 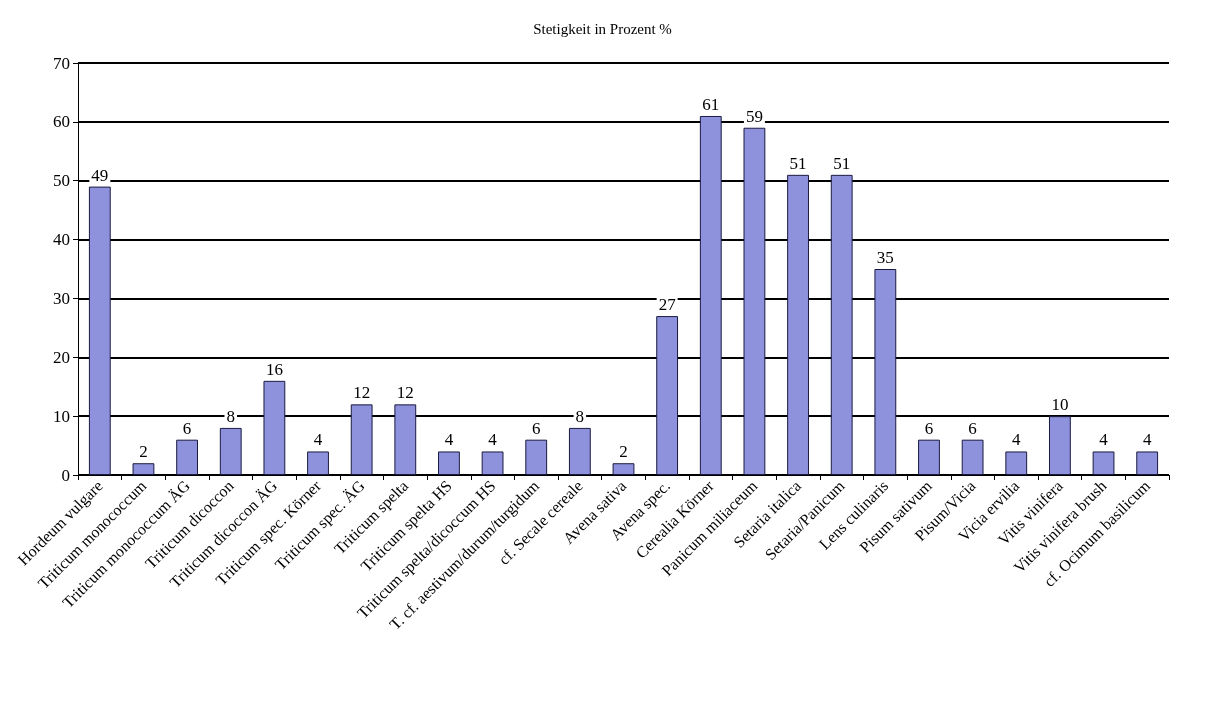 I want to click on y-tick-label: 60, so click(x=61, y=122).